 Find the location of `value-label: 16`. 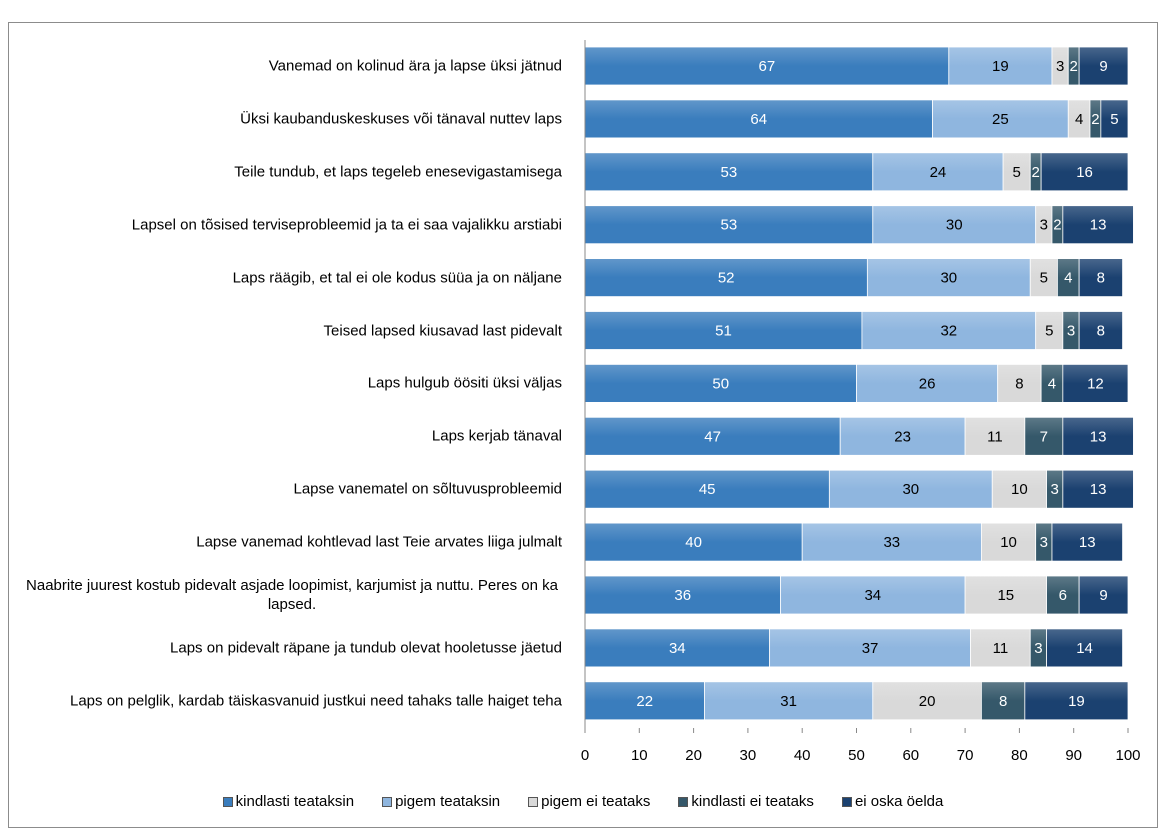

value-label: 16 is located at coordinates (1084, 172).